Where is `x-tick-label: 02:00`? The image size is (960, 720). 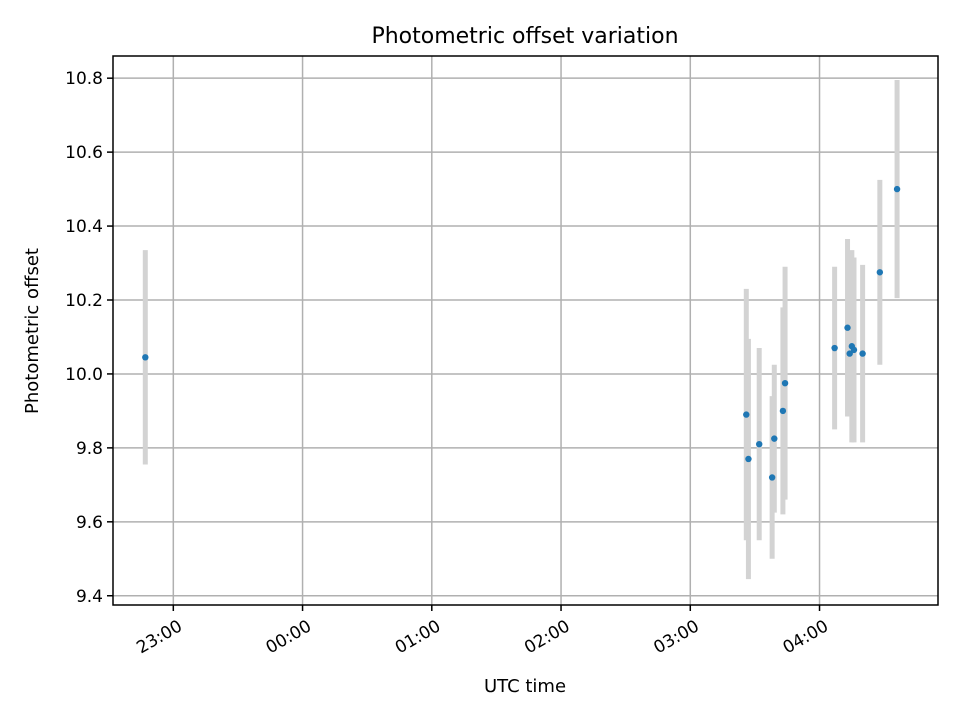 x-tick-label: 02:00 is located at coordinates (547, 637).